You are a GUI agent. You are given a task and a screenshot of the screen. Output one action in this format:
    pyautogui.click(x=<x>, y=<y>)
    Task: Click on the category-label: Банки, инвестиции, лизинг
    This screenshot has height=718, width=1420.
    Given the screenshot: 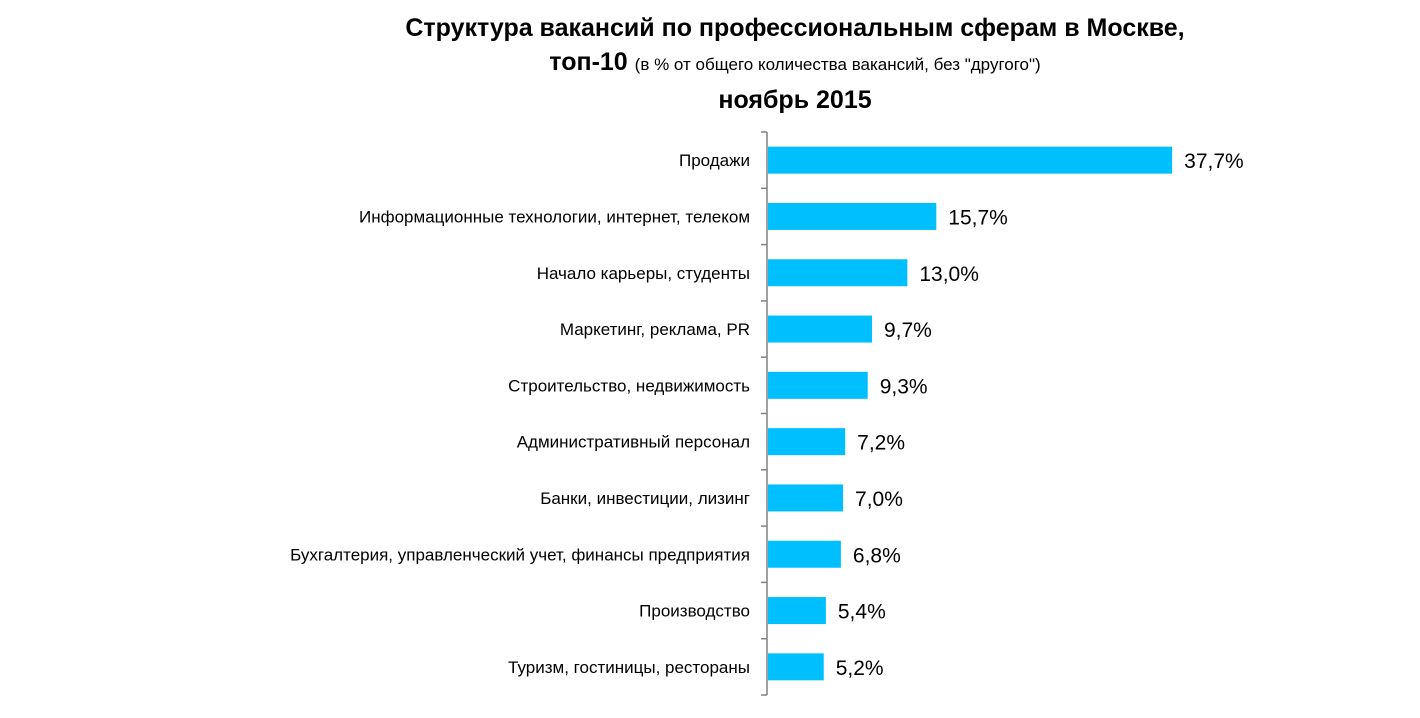 What is the action you would take?
    pyautogui.click(x=645, y=498)
    